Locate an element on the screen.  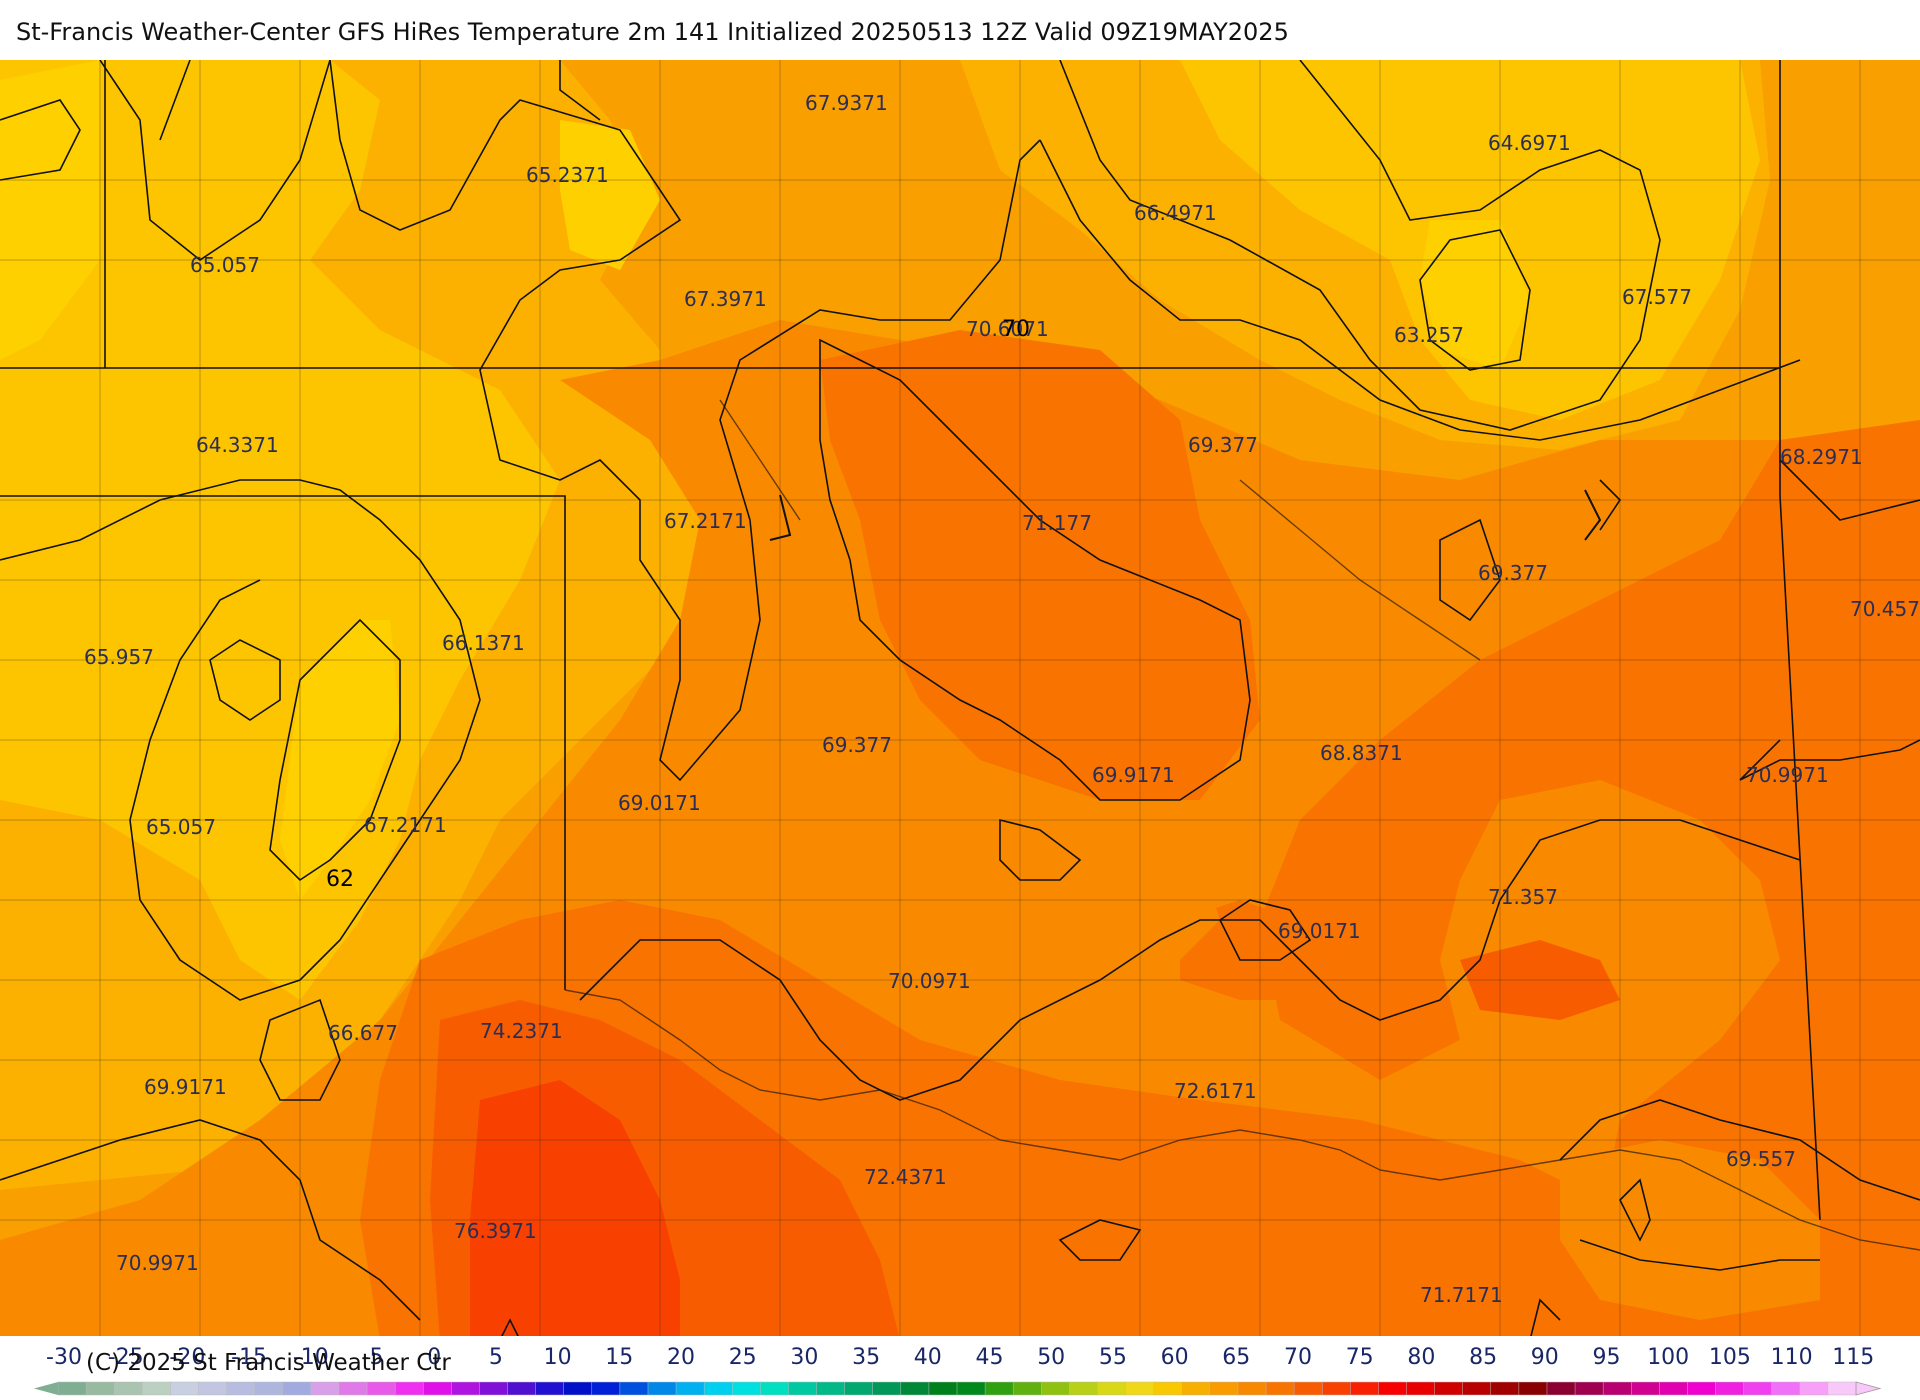
temperature-label: 69.0171 is located at coordinates (1319, 931).